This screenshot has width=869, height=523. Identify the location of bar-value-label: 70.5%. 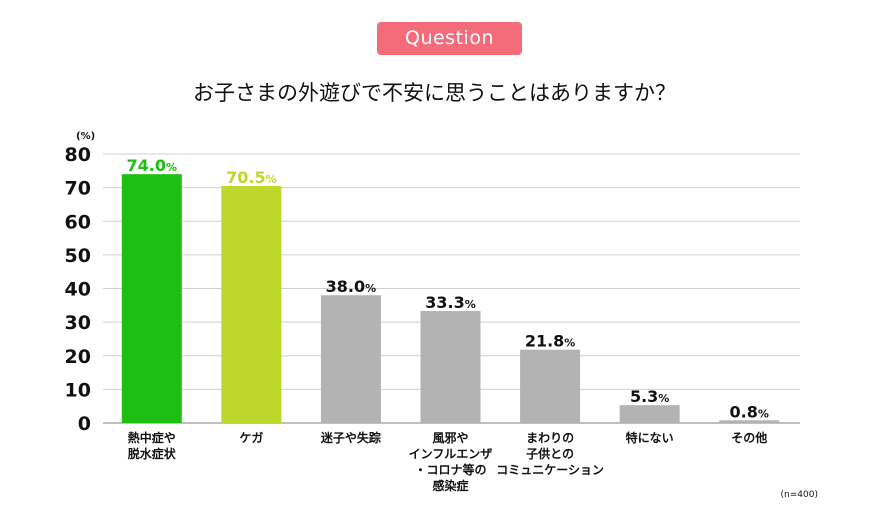
(251, 177).